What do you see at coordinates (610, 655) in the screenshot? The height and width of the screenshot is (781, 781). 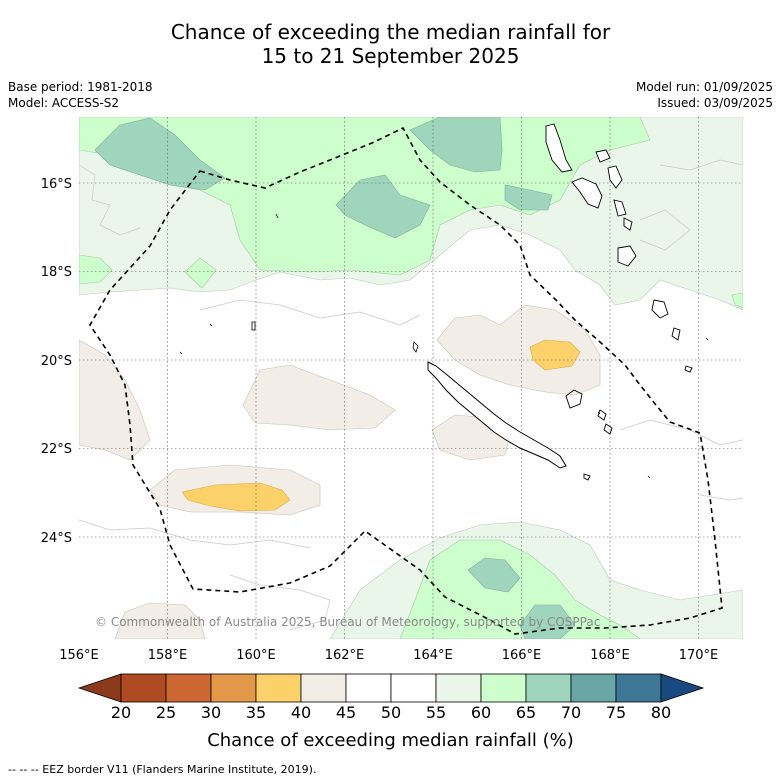 I see `lon-tick-168: 168°E` at bounding box center [610, 655].